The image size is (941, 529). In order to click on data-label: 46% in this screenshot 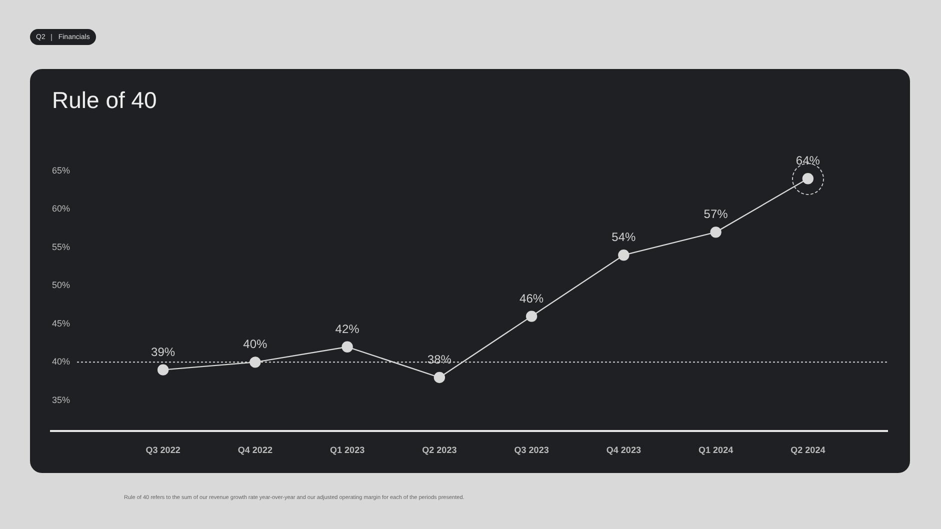, I will do `click(532, 298)`.